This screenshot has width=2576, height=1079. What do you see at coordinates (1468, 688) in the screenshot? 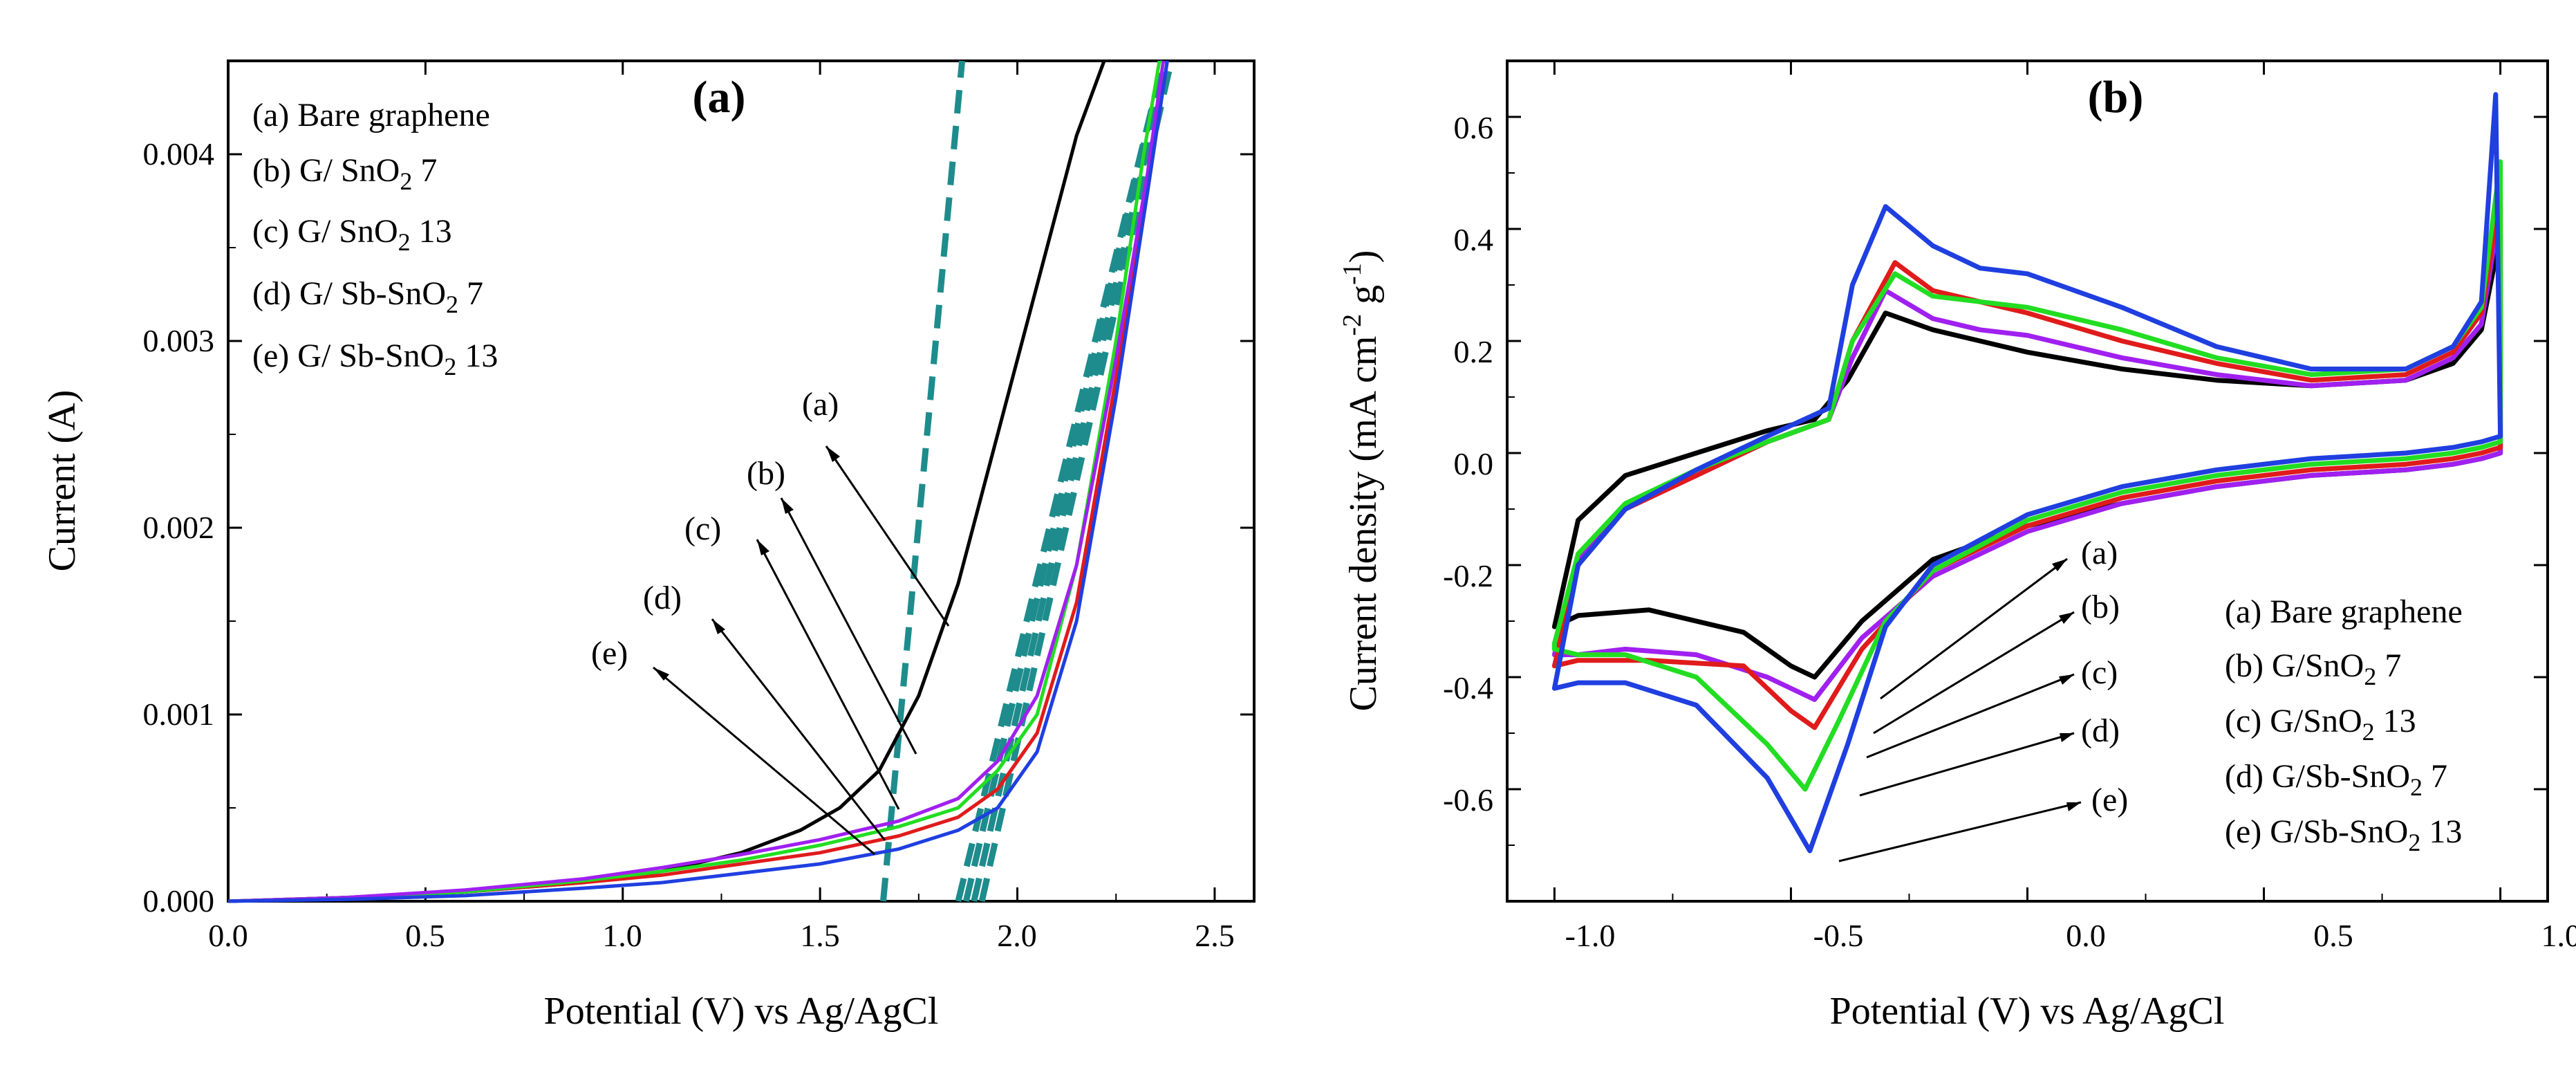
I see `y-tick-label: -0.4` at bounding box center [1468, 688].